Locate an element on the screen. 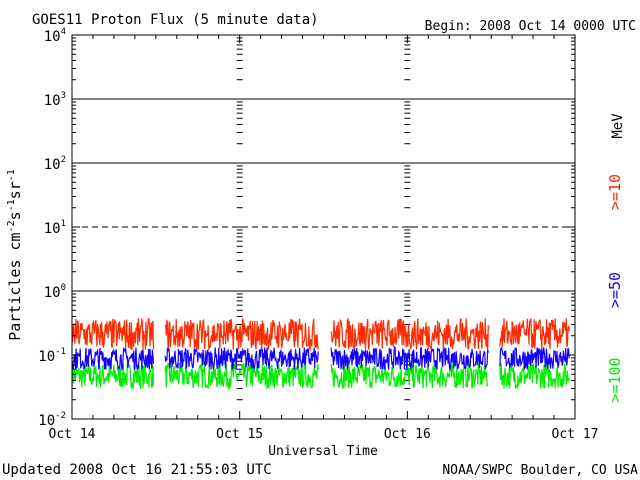 The height and width of the screenshot is (480, 640). x-tick-label: Oct 15 is located at coordinates (239, 434).